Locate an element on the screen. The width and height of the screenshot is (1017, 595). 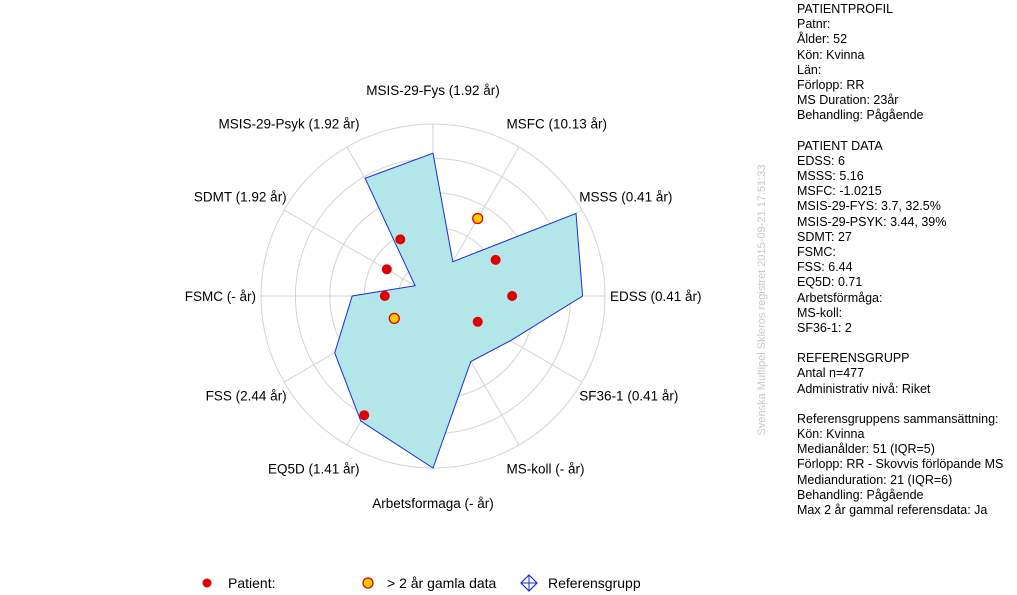
panel-line: Antal n=477 is located at coordinates (831, 373).